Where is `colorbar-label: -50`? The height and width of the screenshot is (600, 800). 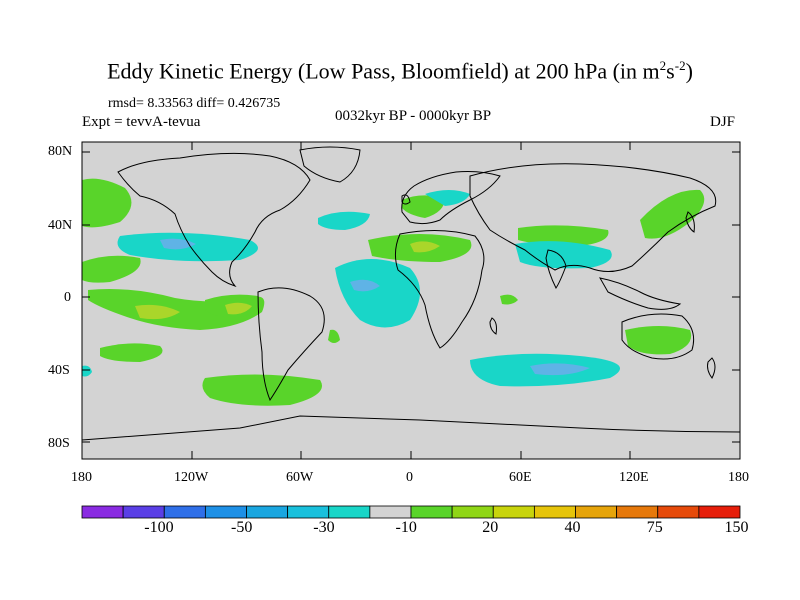
colorbar-label: -50 is located at coordinates (242, 527).